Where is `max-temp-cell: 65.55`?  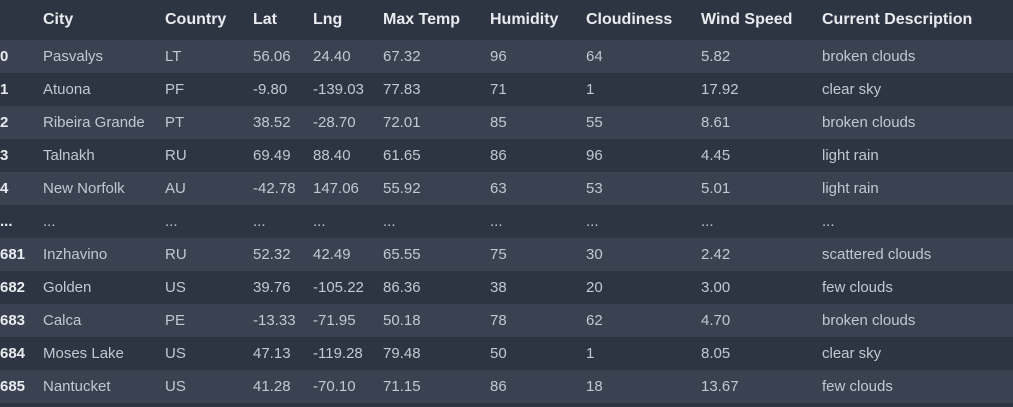
max-temp-cell: 65.55 is located at coordinates (402, 254).